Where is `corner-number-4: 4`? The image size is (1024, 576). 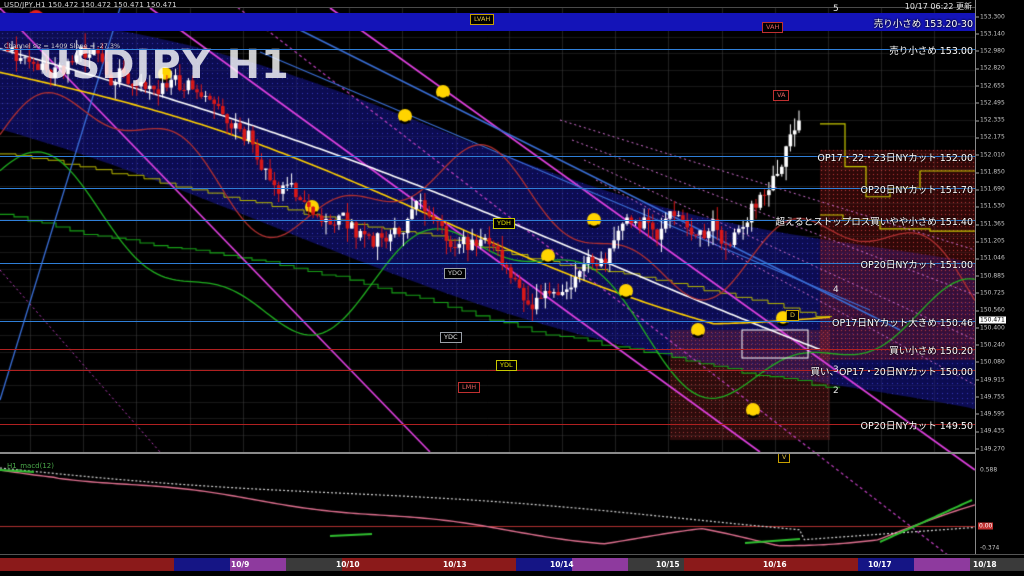 corner-number-4: 4 is located at coordinates (836, 290).